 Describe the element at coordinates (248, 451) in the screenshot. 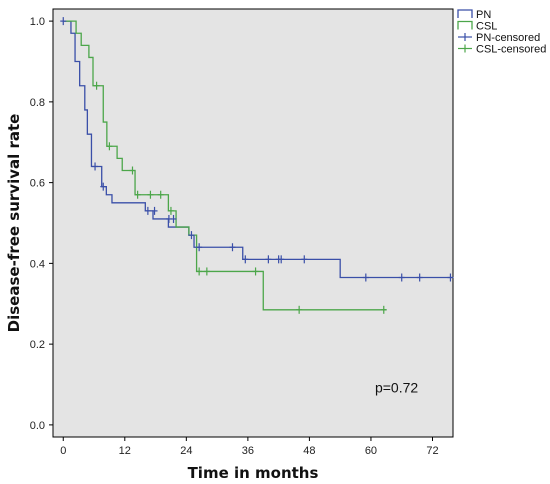

I see `x-tick-label: 36` at that location.